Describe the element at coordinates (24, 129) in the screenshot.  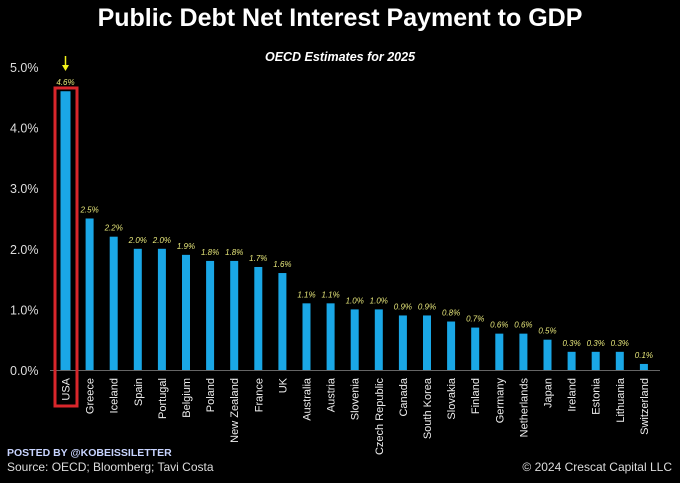
I see `y-tick-label: 4.0%` at that location.